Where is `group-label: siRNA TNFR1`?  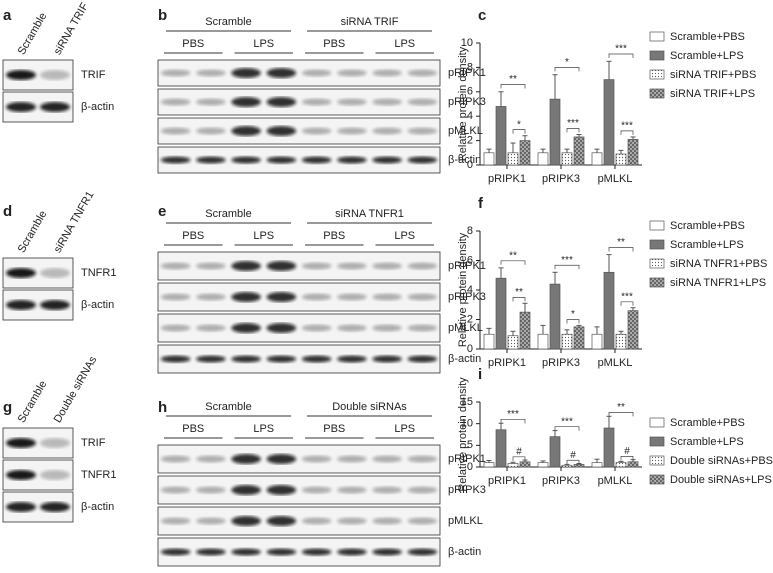 group-label: siRNA TNFR1 is located at coordinates (369, 214).